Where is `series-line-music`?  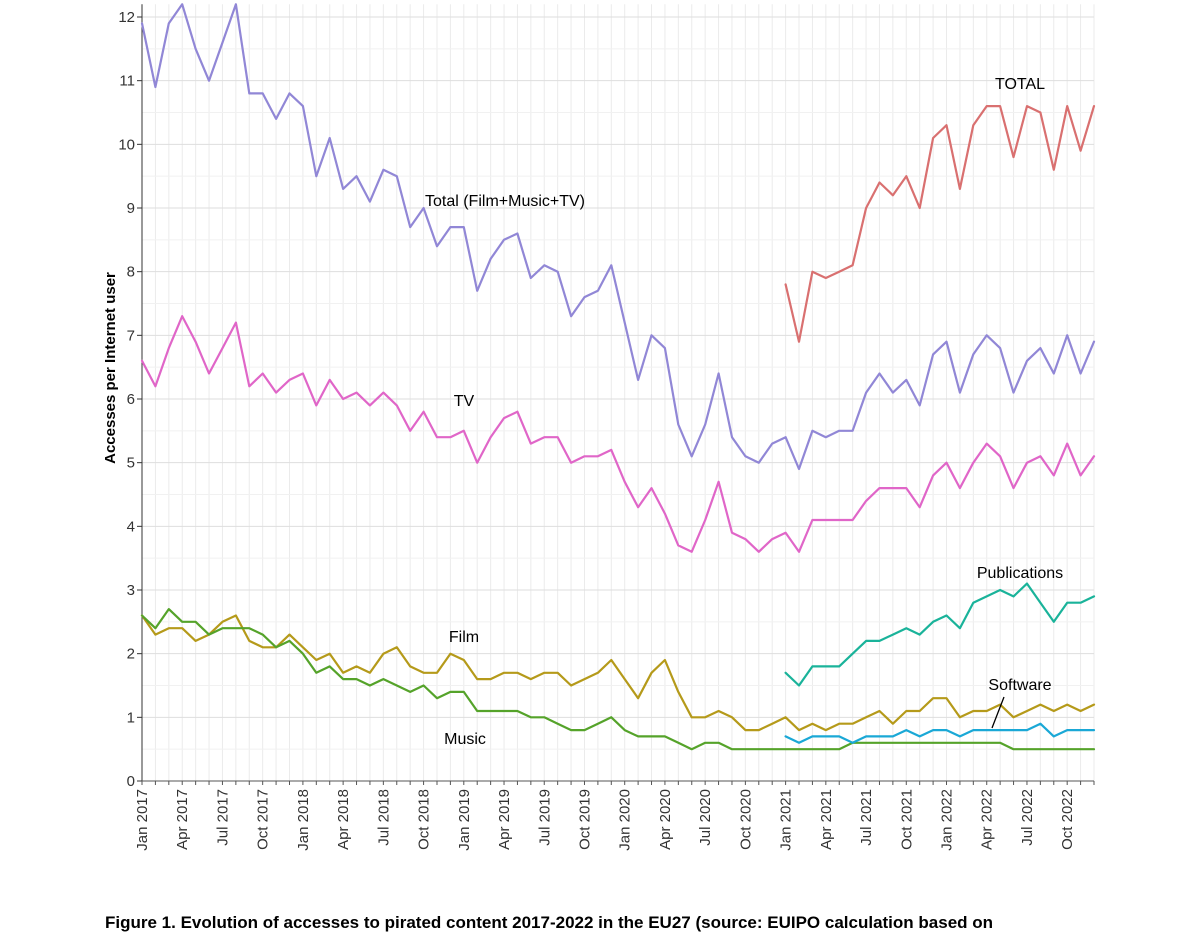
series-line-music is located at coordinates (618, 679).